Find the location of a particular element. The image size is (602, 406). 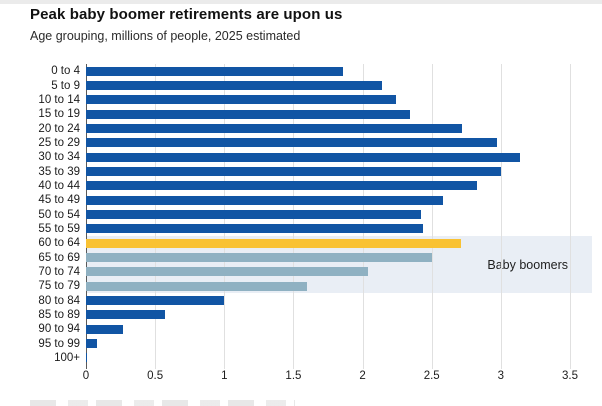

y-axis-label: 15 to 19 is located at coordinates (59, 114).